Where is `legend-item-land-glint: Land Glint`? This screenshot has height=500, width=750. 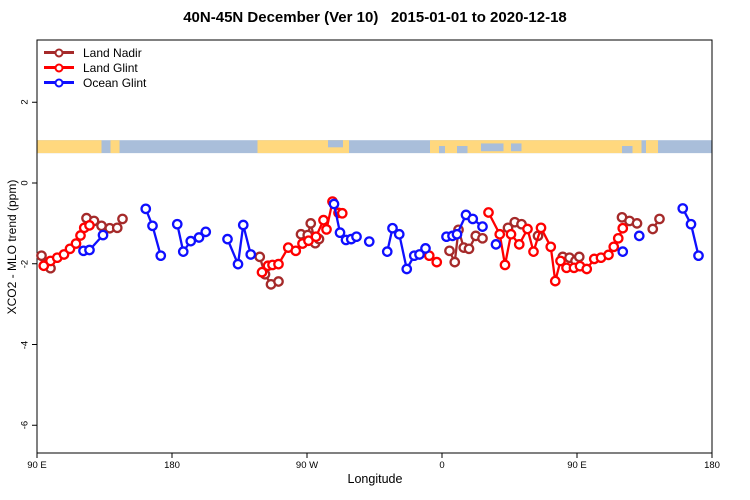 legend-item-land-glint: Land Glint is located at coordinates (95, 67).